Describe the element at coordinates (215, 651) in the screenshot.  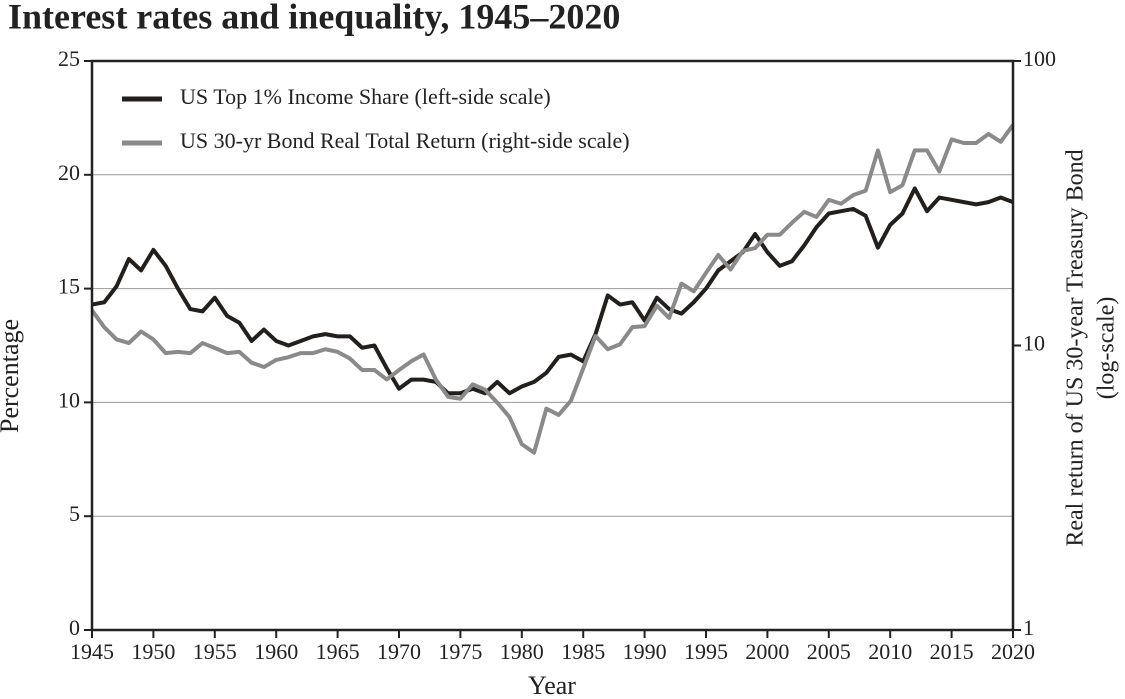
I see `x-tick-label: 1955` at that location.